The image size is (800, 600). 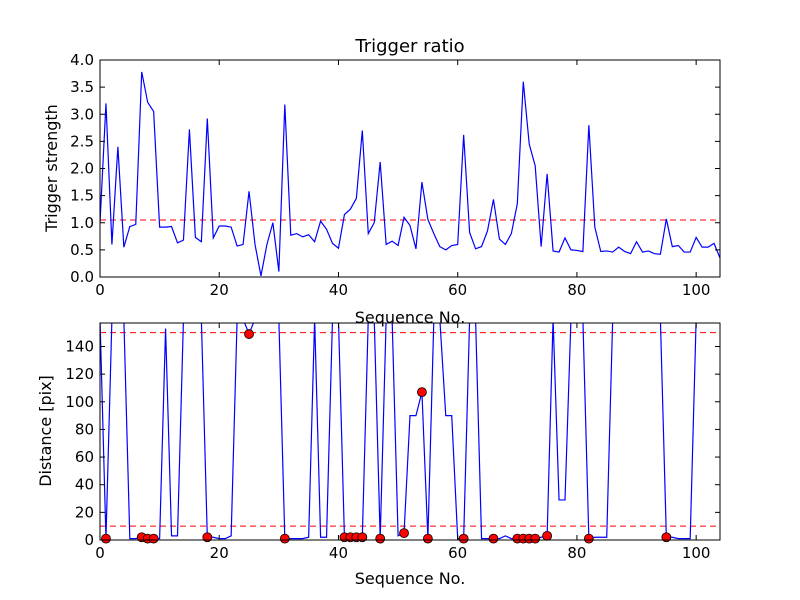 What do you see at coordinates (82, 277) in the screenshot?
I see `trigger-ratio-y-tick-label: 0.0` at bounding box center [82, 277].